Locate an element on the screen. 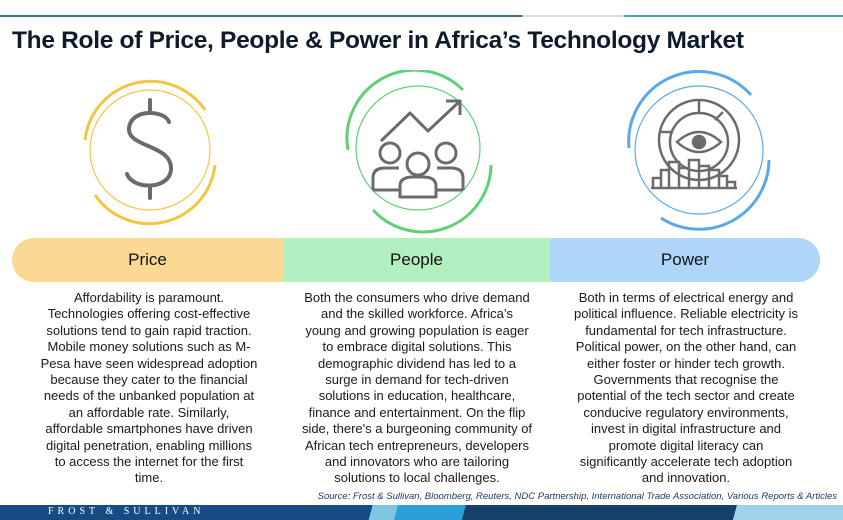 The width and height of the screenshot is (843, 520). description-line: Governments that recognise the is located at coordinates (686, 380).